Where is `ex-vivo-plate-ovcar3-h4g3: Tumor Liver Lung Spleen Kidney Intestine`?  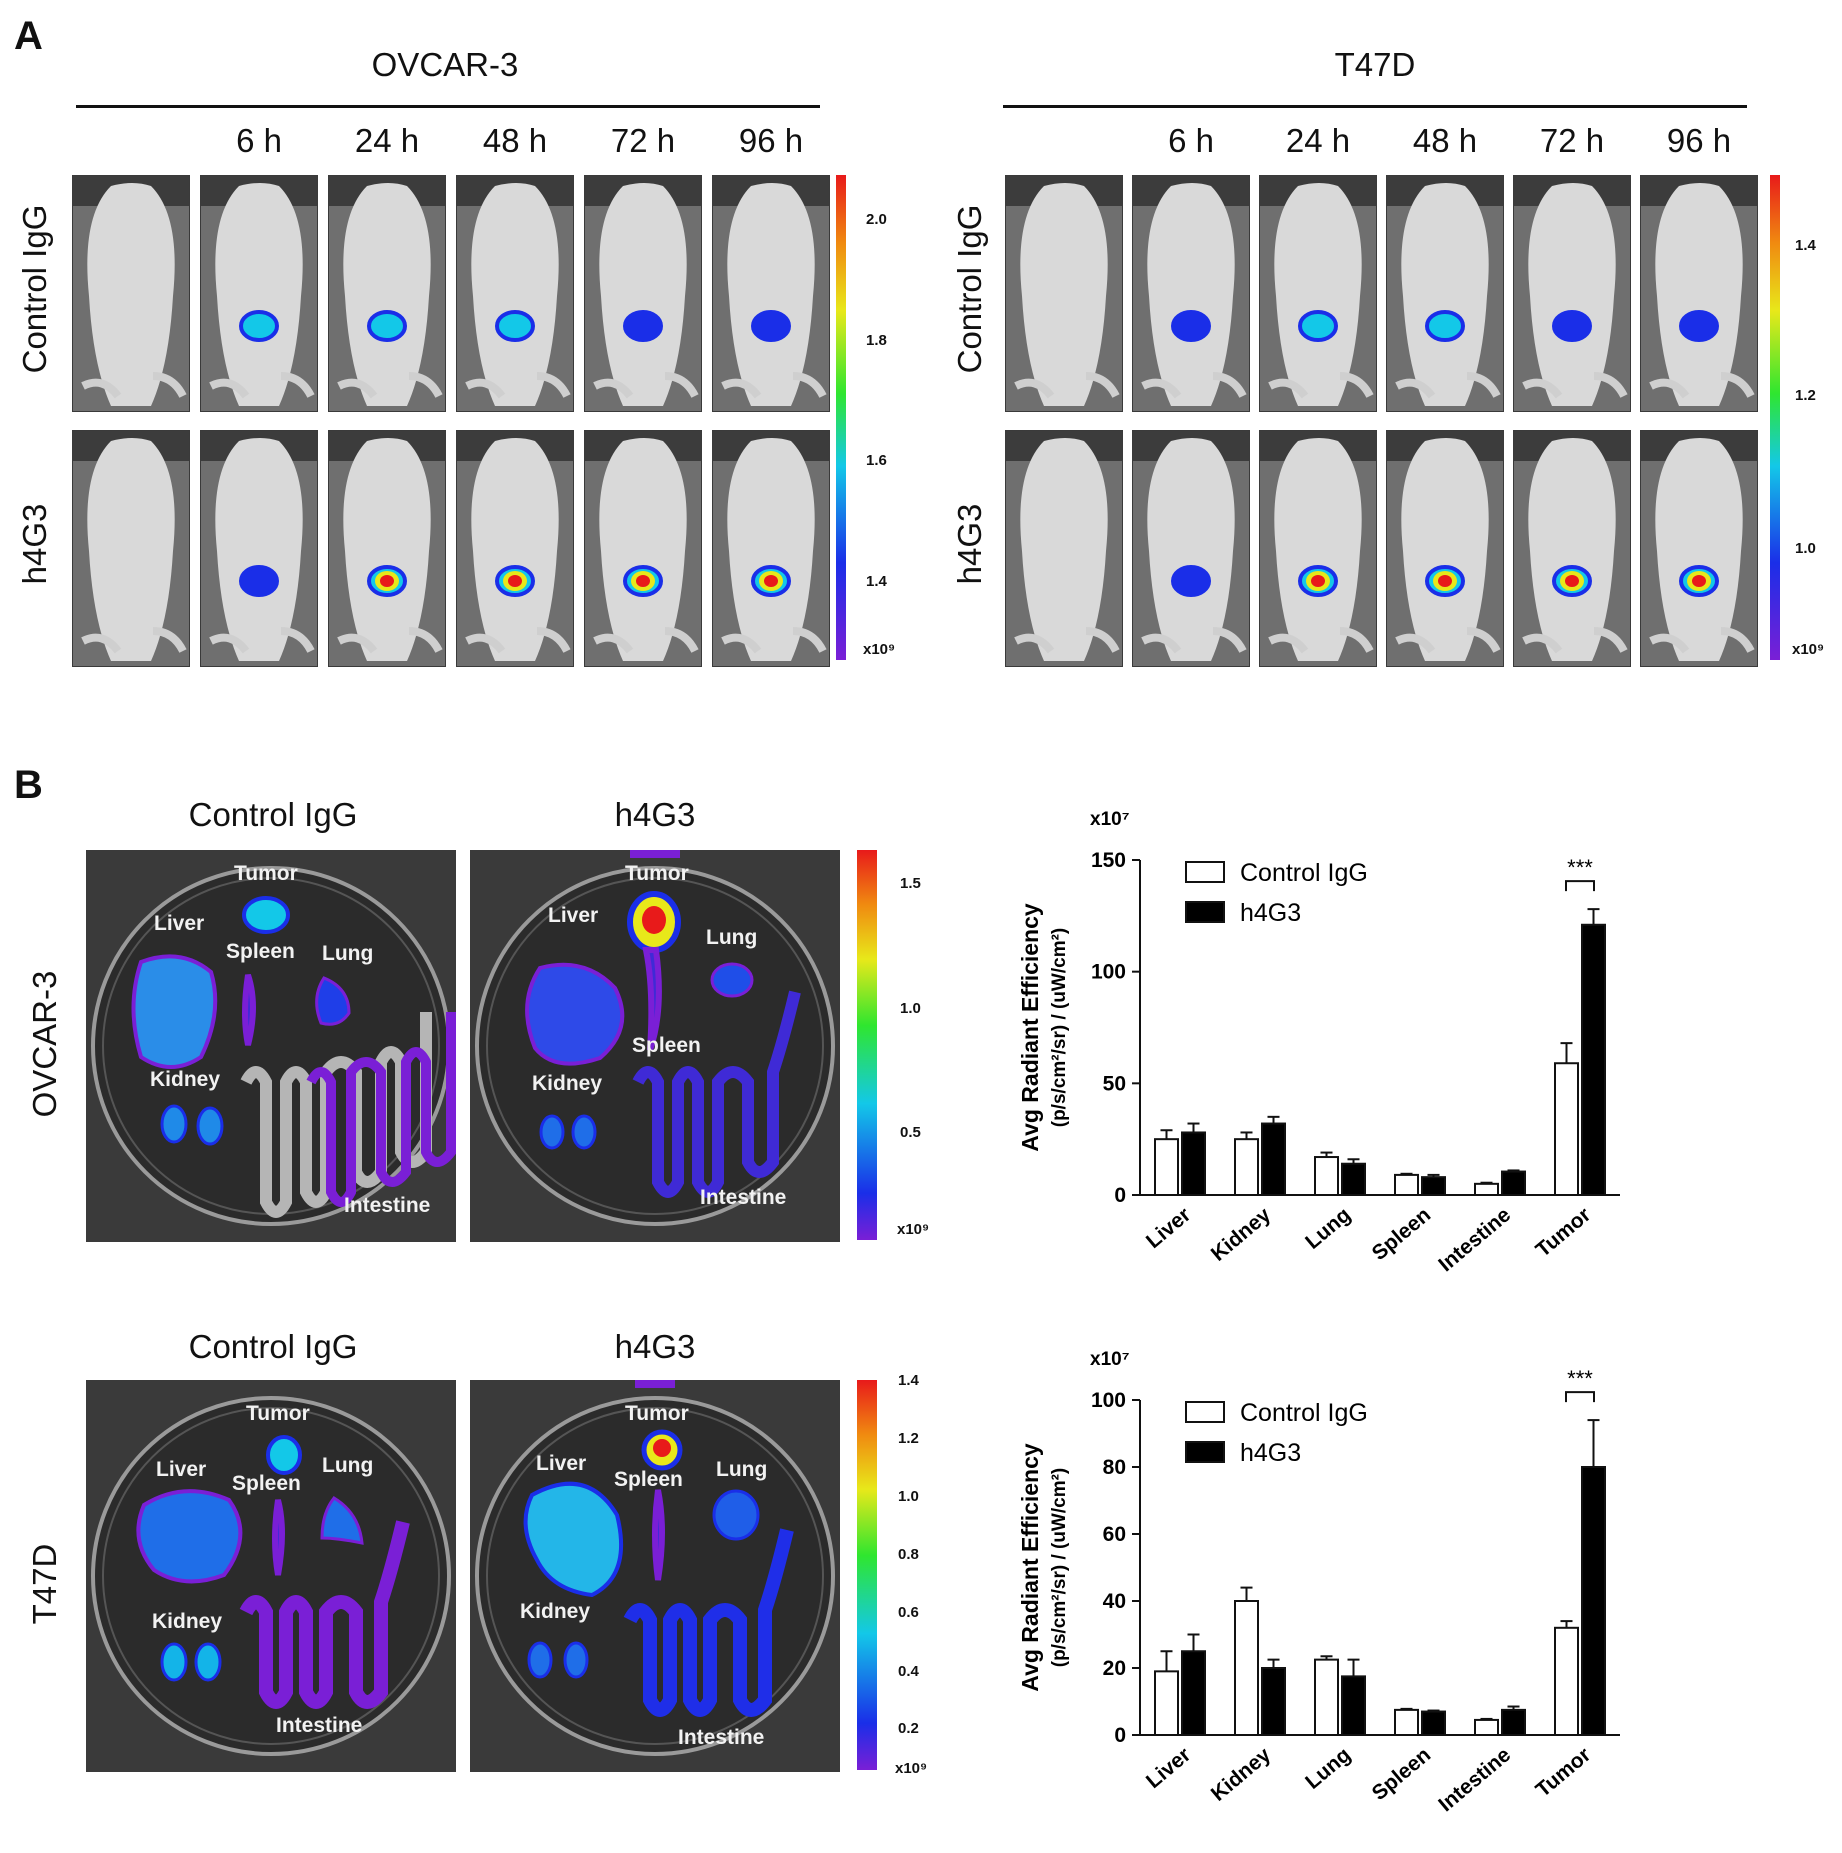
ex-vivo-plate-ovcar3-h4g3: Tumor Liver Lung Spleen Kidney Intestine is located at coordinates (655, 1046).